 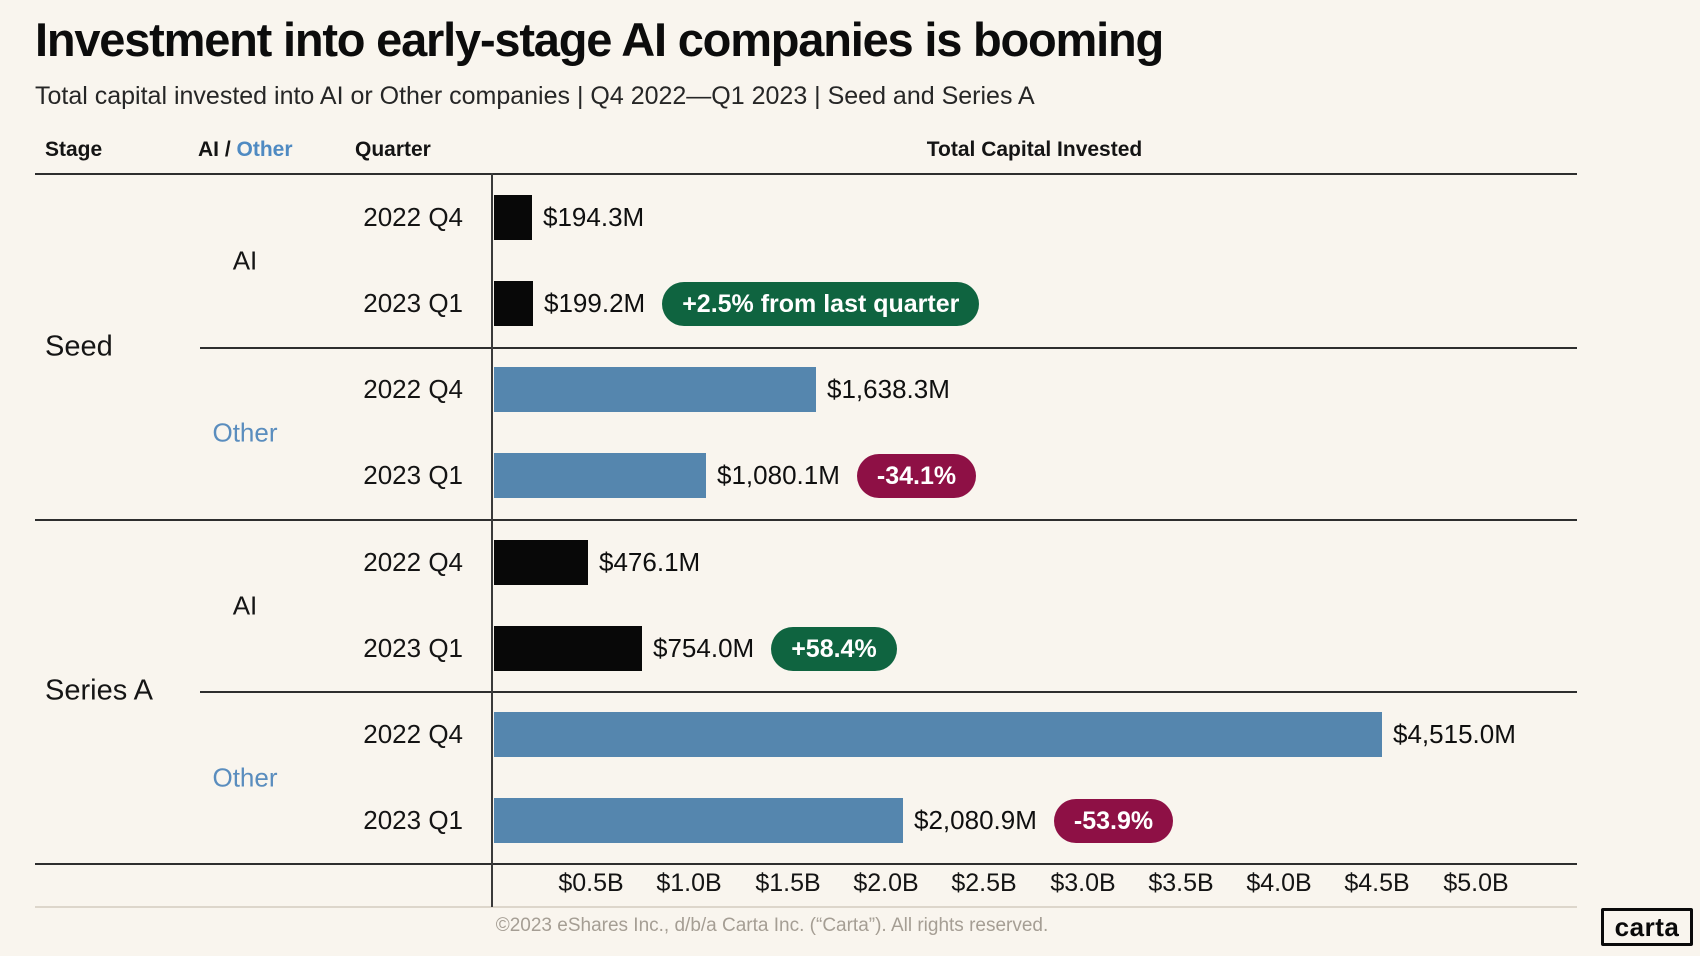 I want to click on value-label: $476.1M, so click(x=650, y=562).